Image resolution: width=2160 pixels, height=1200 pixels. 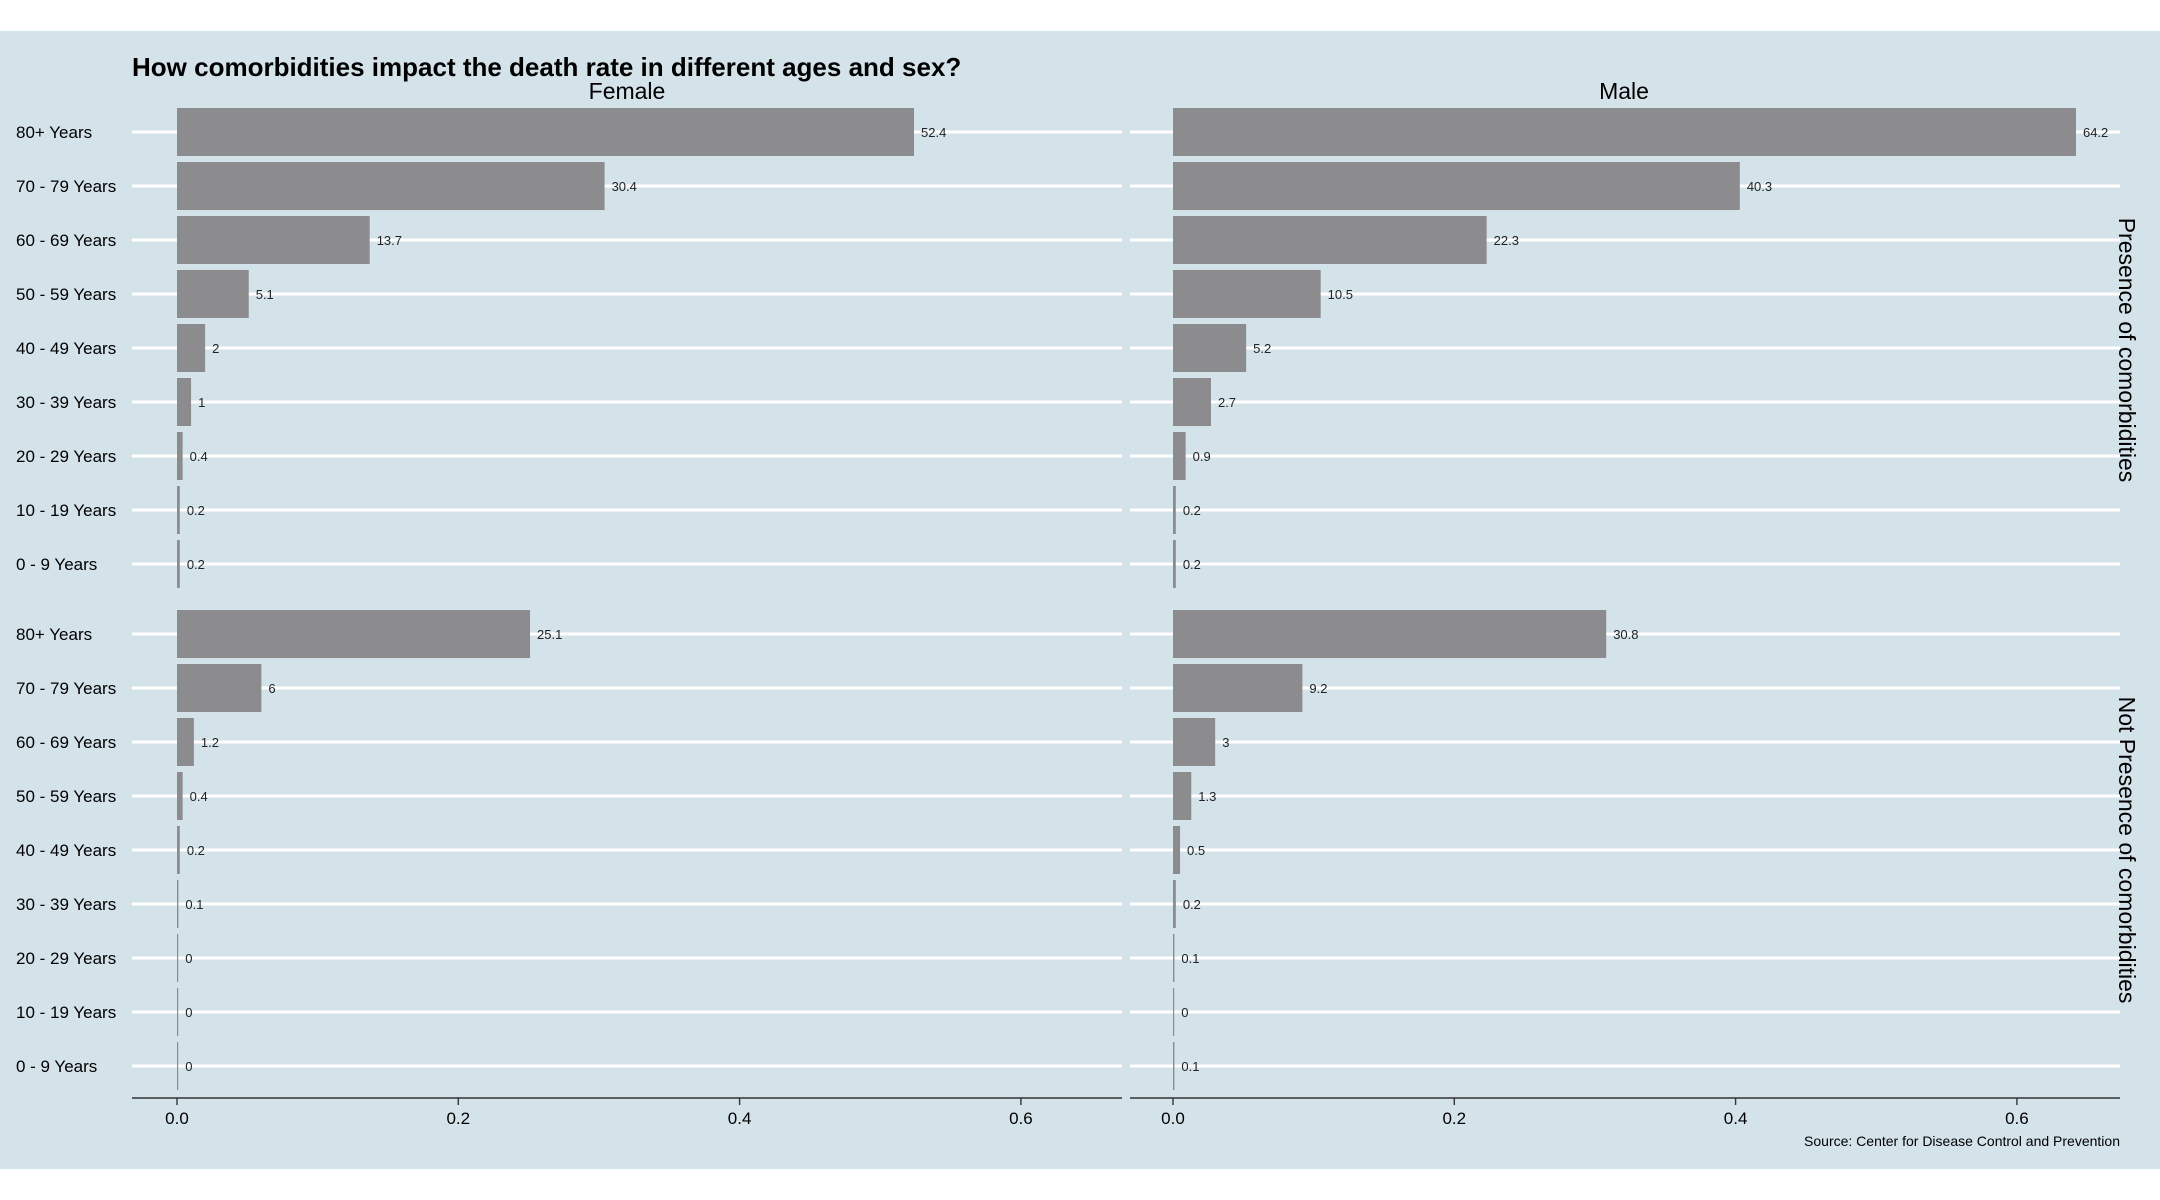 I want to click on bar-value-label: 10.5, so click(x=1340, y=294).